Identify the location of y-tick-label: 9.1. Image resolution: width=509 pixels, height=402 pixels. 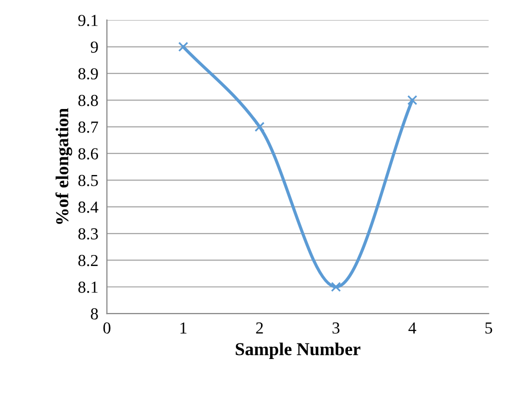
(88, 20).